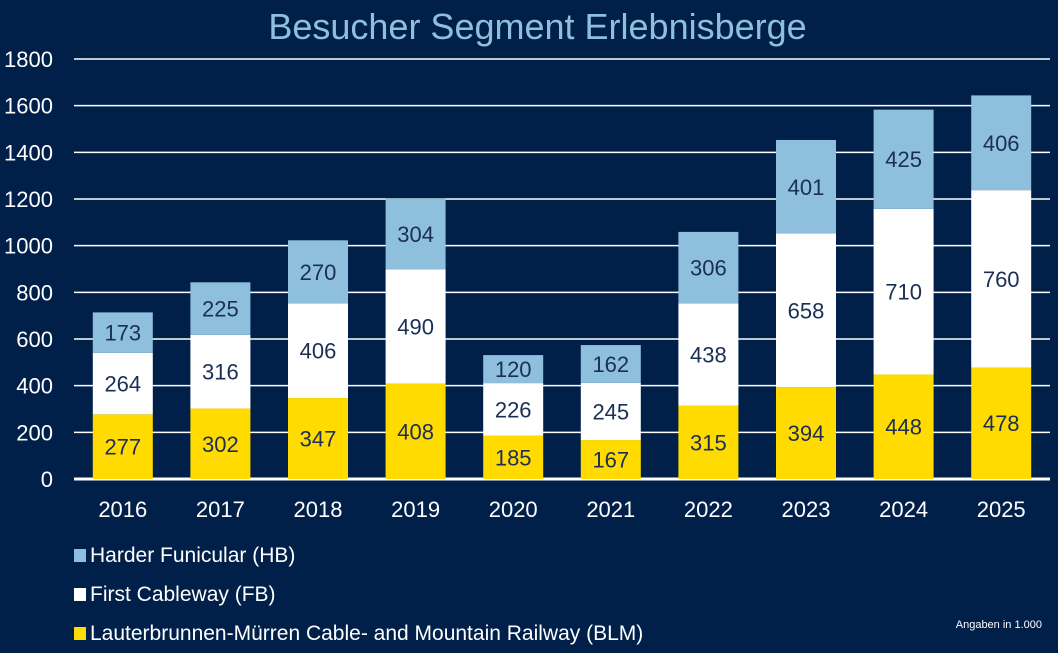 Image resolution: width=1058 pixels, height=653 pixels. Describe the element at coordinates (708, 509) in the screenshot. I see `x-tick-label: 2022` at that location.